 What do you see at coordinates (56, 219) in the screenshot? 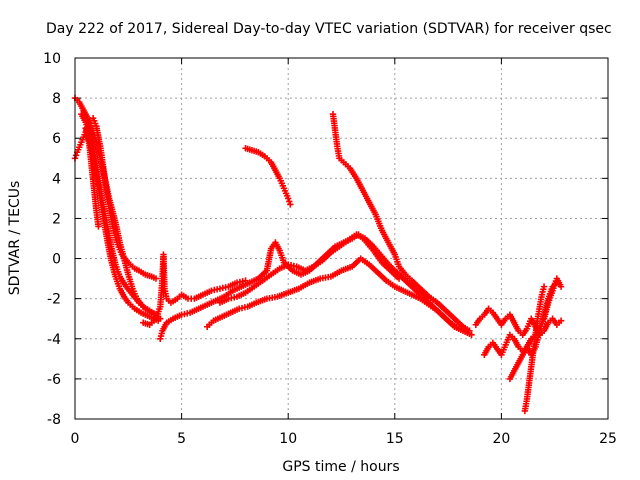
I see `y-tick-label: 2` at bounding box center [56, 219].